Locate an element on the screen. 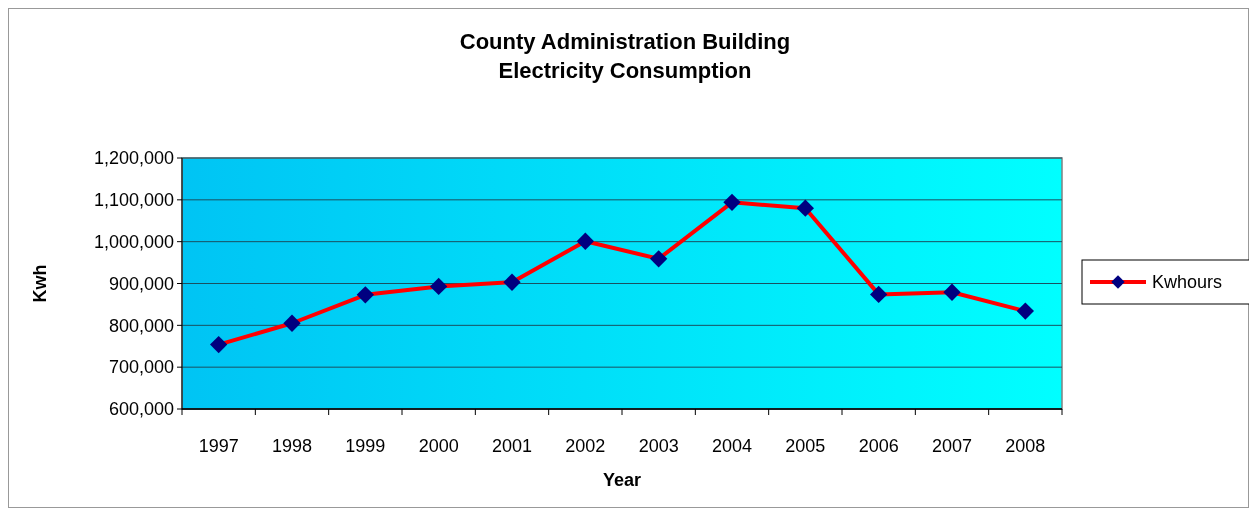 This screenshot has height=508, width=1249. y-tick-label: 1,000,000 is located at coordinates (133, 241).